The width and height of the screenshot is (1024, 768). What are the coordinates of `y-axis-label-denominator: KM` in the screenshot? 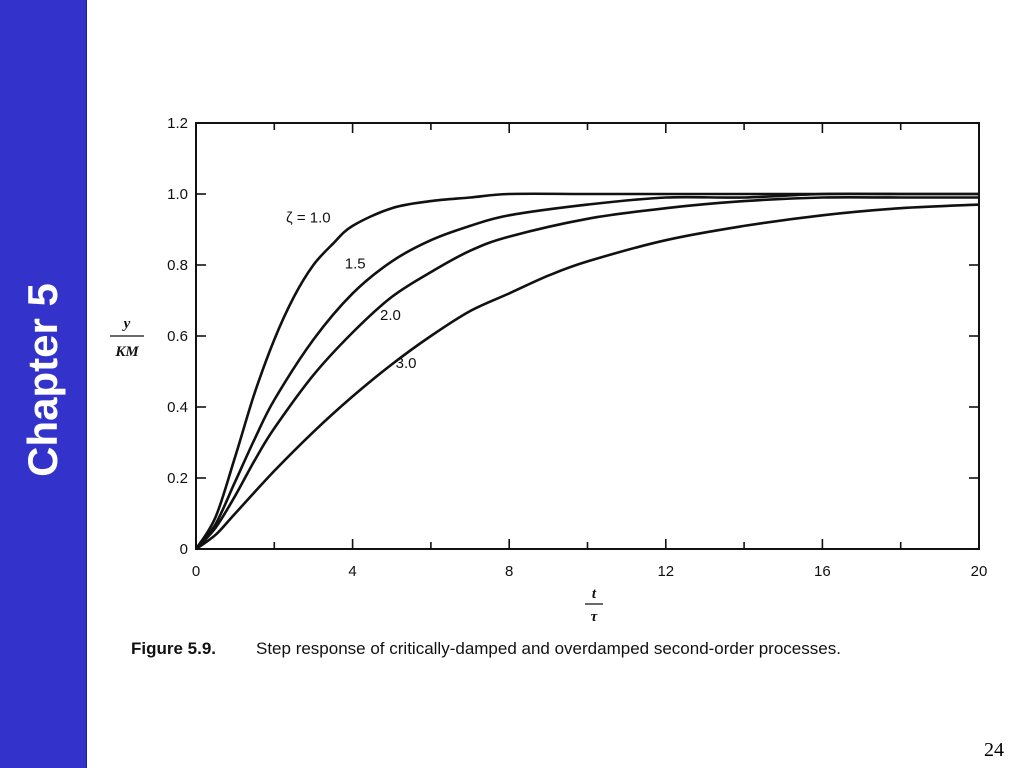 It's located at (126, 352).